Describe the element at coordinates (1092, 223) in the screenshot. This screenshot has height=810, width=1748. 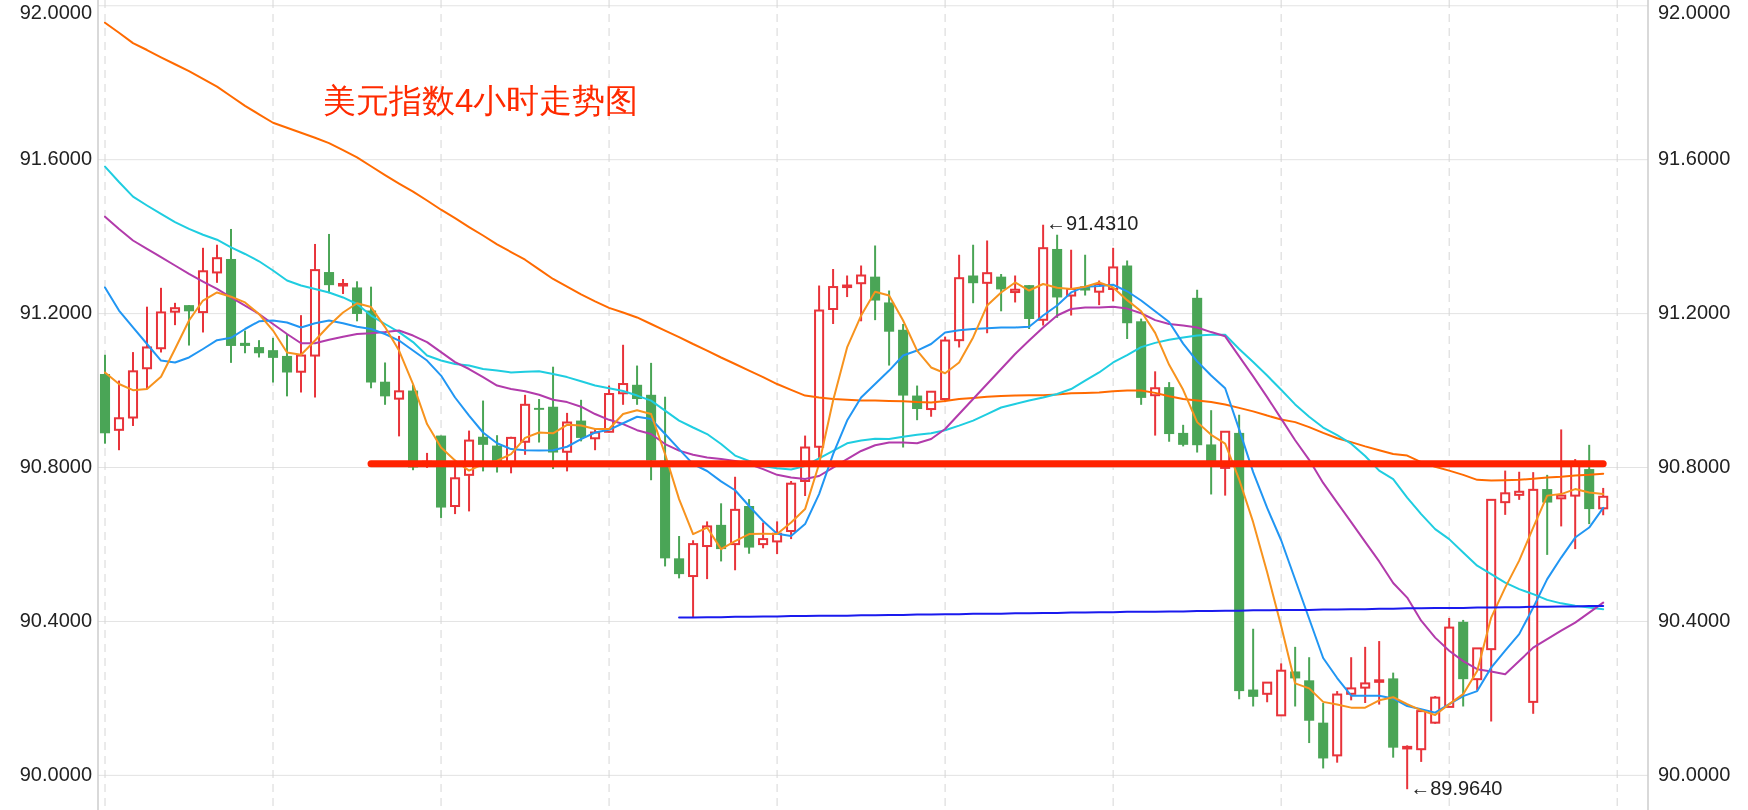
I see `annotation: ←91.4310` at that location.